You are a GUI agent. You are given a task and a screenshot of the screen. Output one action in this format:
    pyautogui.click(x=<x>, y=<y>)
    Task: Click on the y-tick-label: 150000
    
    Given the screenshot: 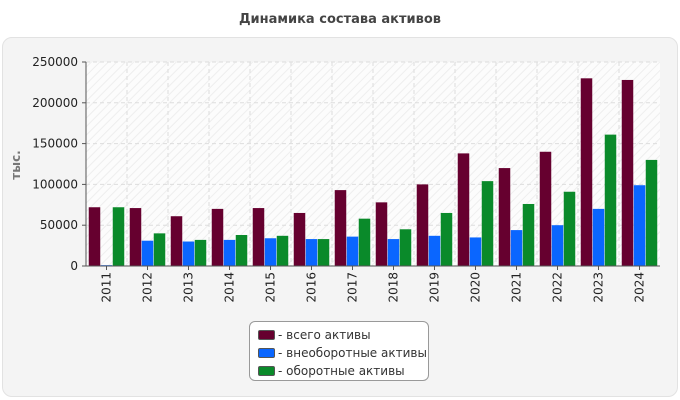 What is the action you would take?
    pyautogui.click(x=55, y=144)
    